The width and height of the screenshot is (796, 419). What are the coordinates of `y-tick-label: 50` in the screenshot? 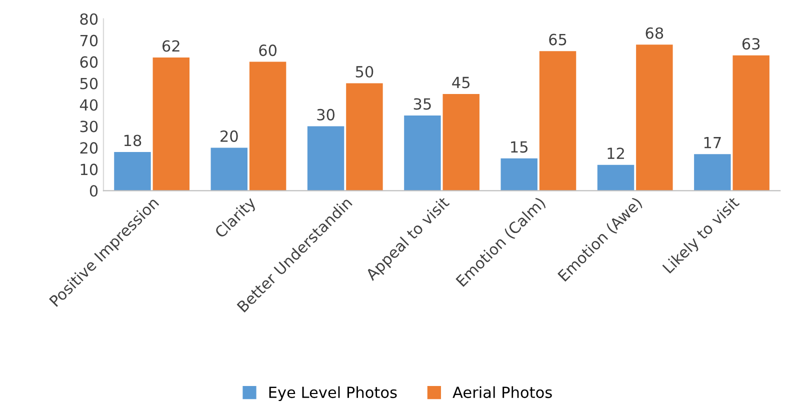 It's located at (89, 84).